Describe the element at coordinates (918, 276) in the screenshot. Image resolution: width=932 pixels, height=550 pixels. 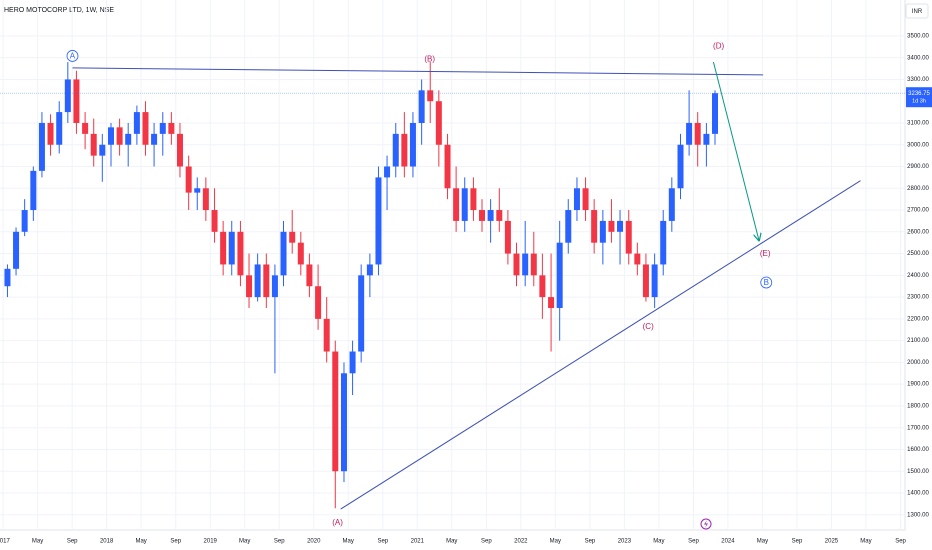
I see `y-tick-label: 2400.00` at that location.